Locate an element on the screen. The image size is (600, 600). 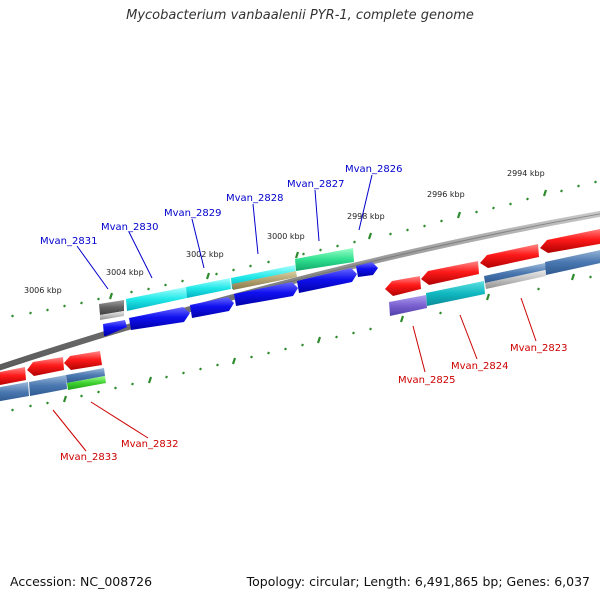
gene-label-mvan-2830: Mvan_2830 is located at coordinates (129, 227).